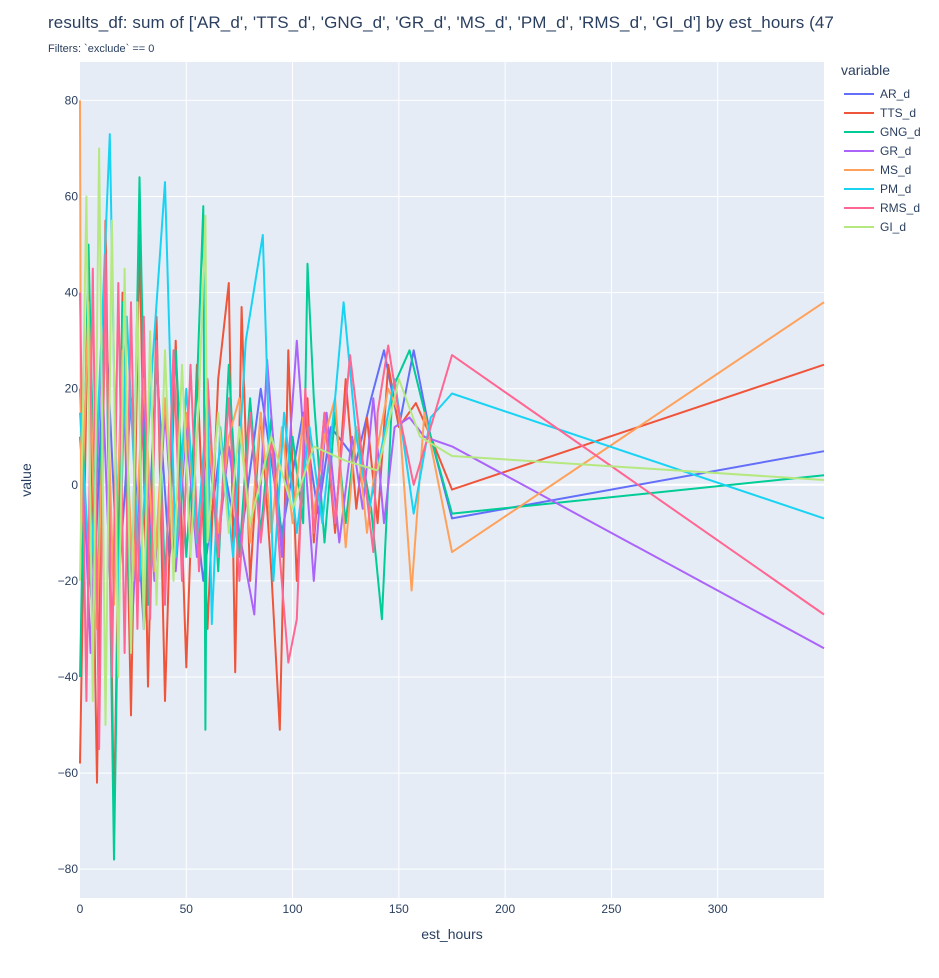 Image resolution: width=939 pixels, height=978 pixels. What do you see at coordinates (878, 226) in the screenshot?
I see `legend-item-gi-d: GI_d` at bounding box center [878, 226].